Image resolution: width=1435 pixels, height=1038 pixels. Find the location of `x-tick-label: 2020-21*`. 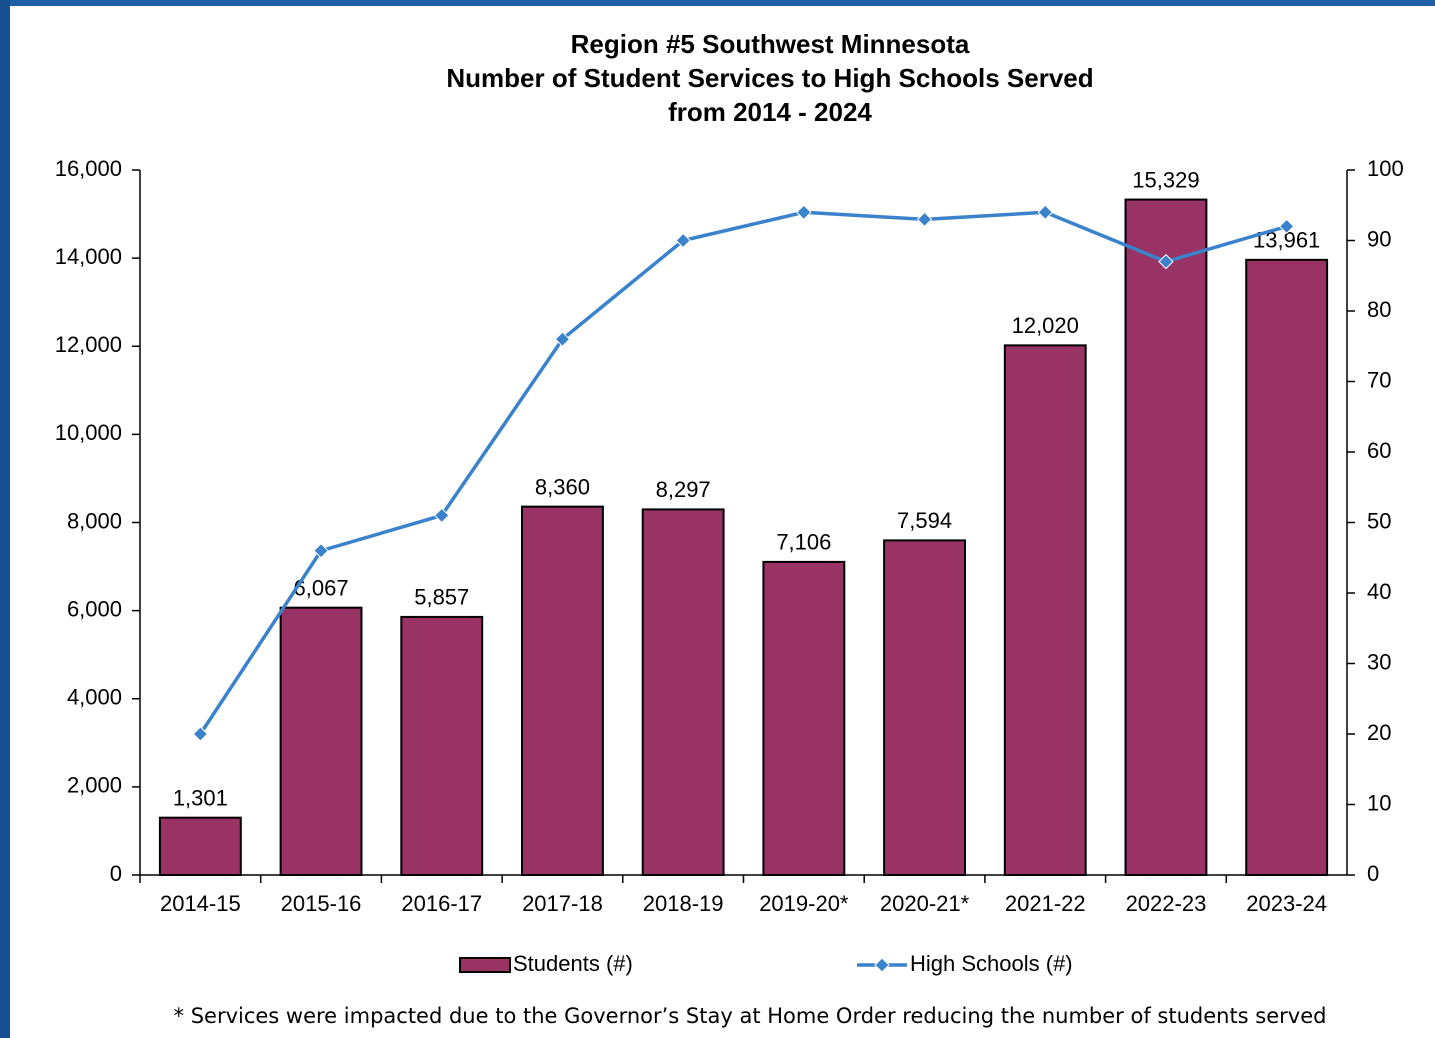

x-tick-label: 2020-21* is located at coordinates (925, 903).